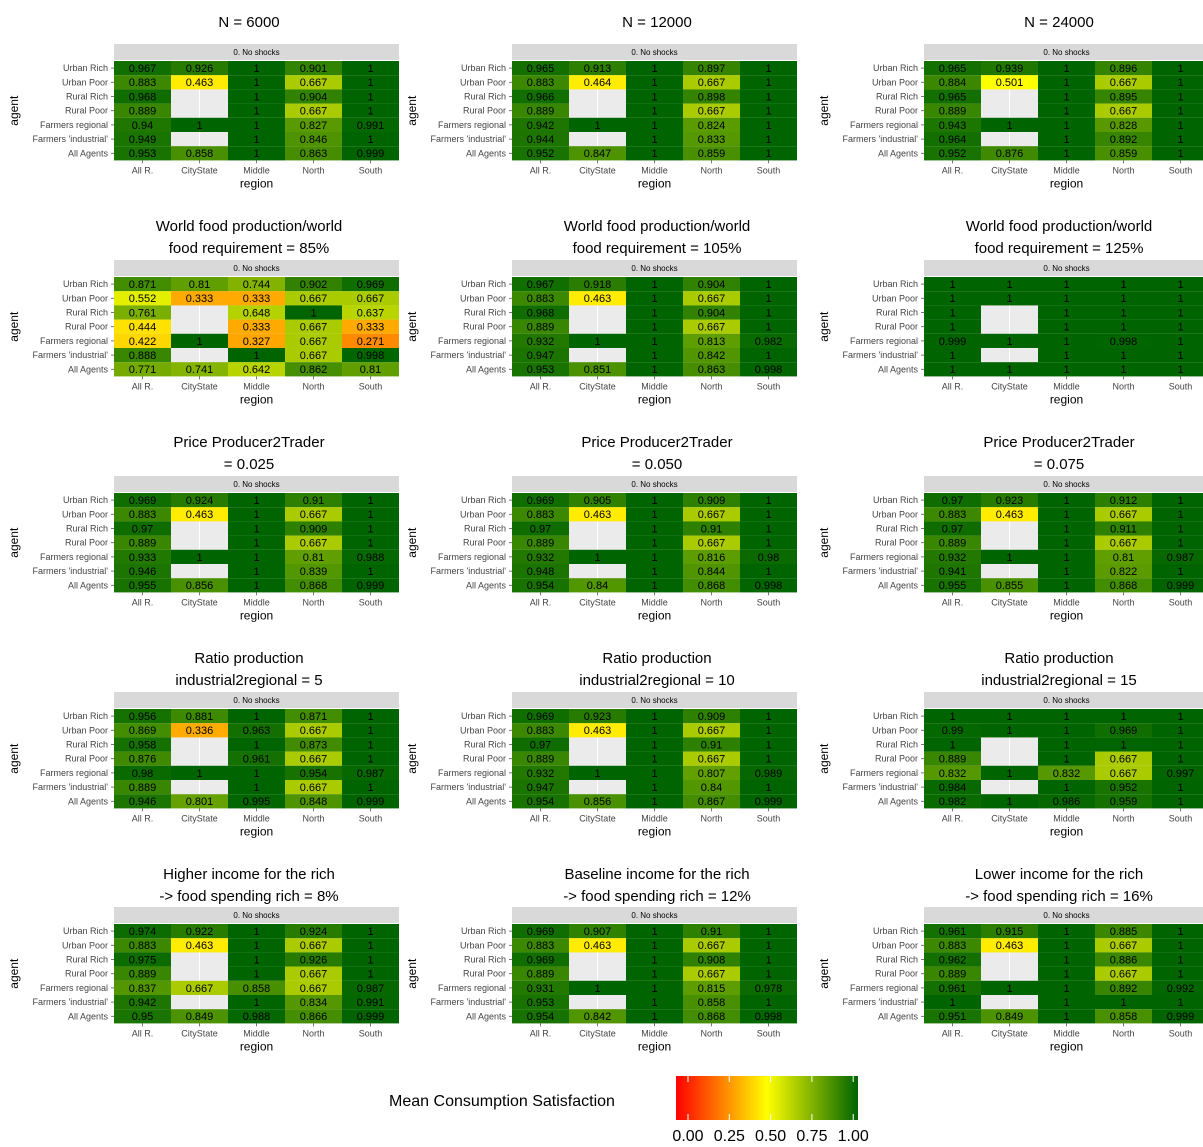 This screenshot has height=1147, width=1203. Describe the element at coordinates (143, 745) in the screenshot. I see `cell-value: 0.958` at that location.